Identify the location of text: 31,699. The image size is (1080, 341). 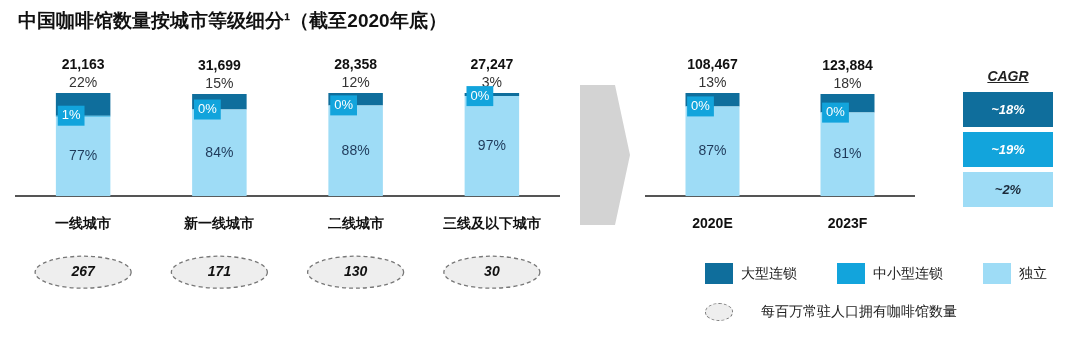
(219, 64).